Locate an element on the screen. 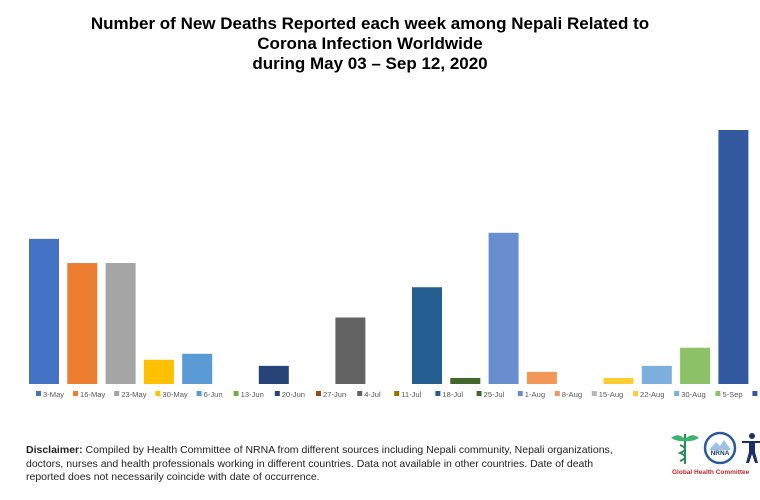 The width and height of the screenshot is (760, 500). legend-label: 16-May is located at coordinates (93, 394).